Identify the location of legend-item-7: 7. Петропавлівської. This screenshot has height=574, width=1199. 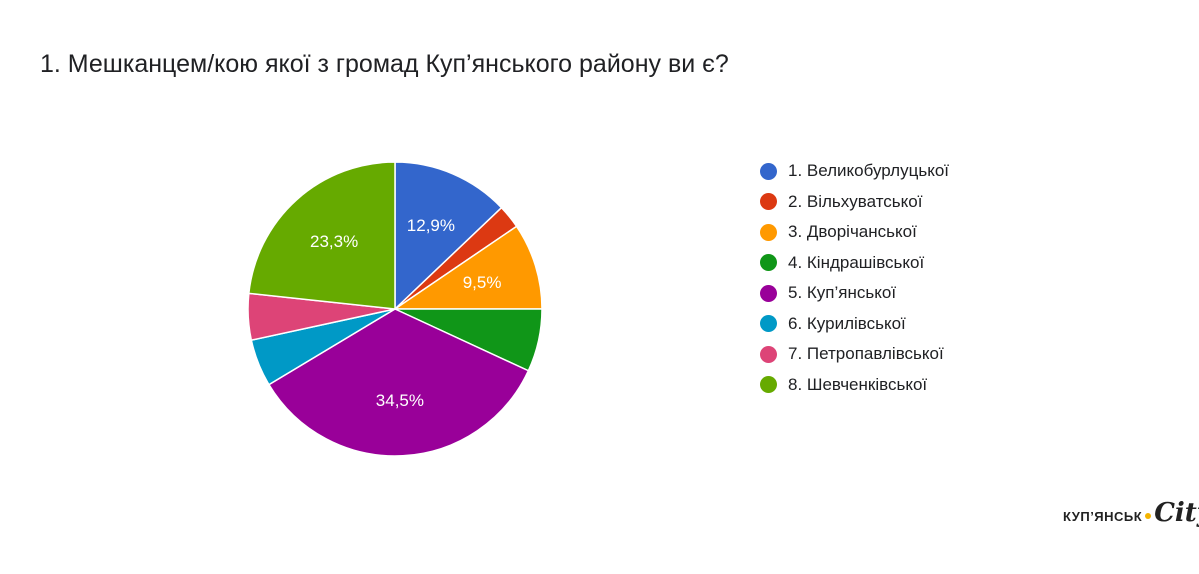
(854, 354).